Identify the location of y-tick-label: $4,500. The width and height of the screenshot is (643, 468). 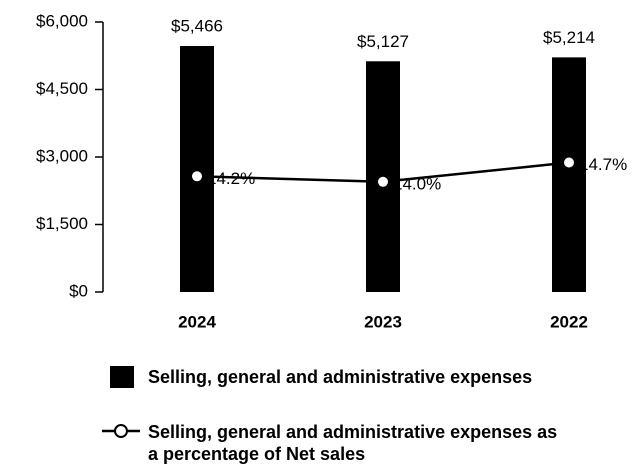
(62, 88).